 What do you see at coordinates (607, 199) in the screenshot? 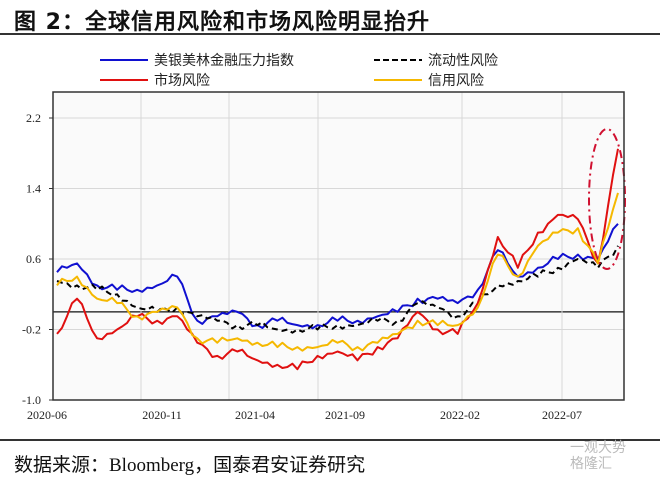
I see `highlight-ellipse` at bounding box center [607, 199].